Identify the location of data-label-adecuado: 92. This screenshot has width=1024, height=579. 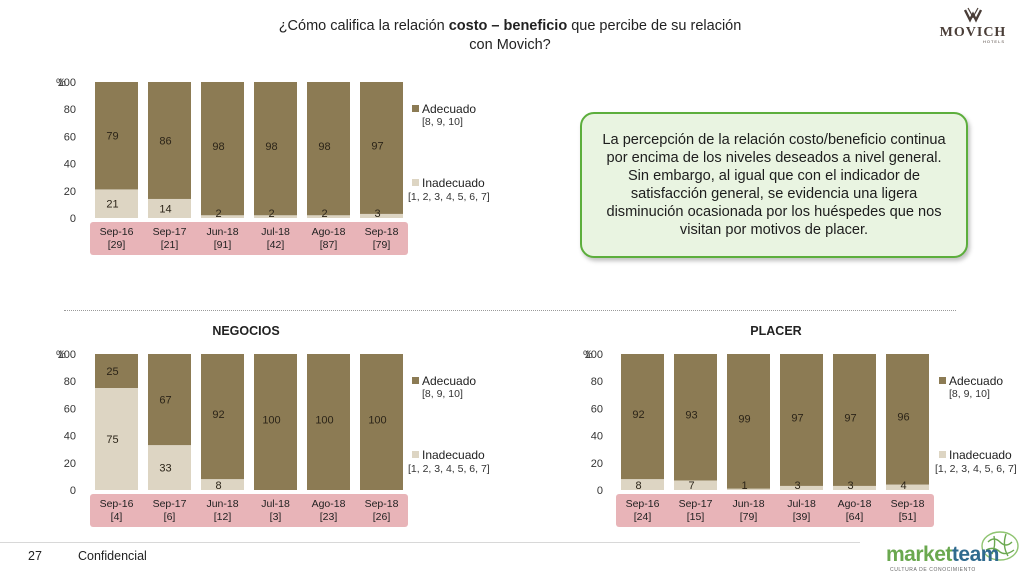
(218, 415).